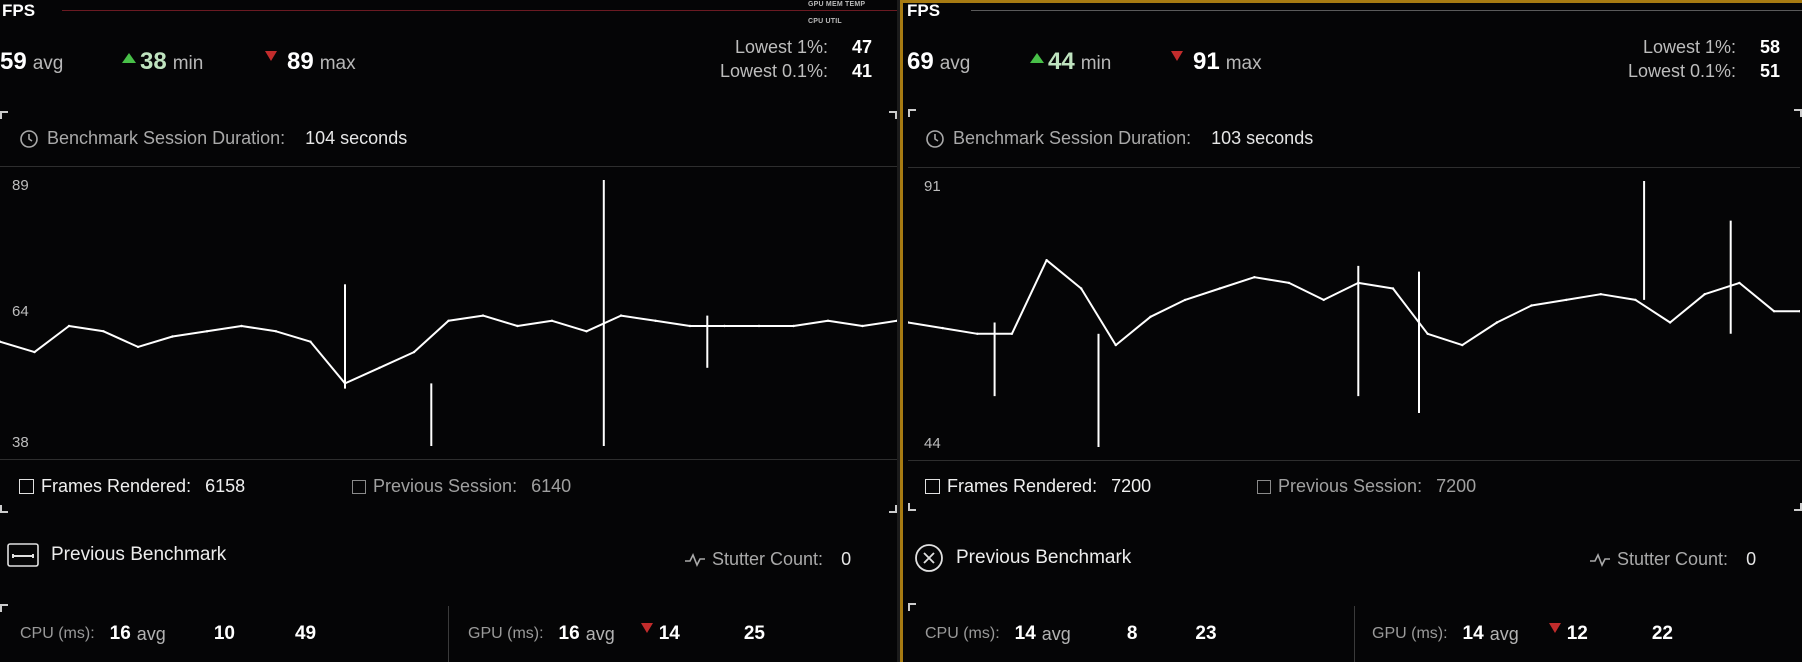  I want to click on fps-min: 44 min, so click(1070, 62).